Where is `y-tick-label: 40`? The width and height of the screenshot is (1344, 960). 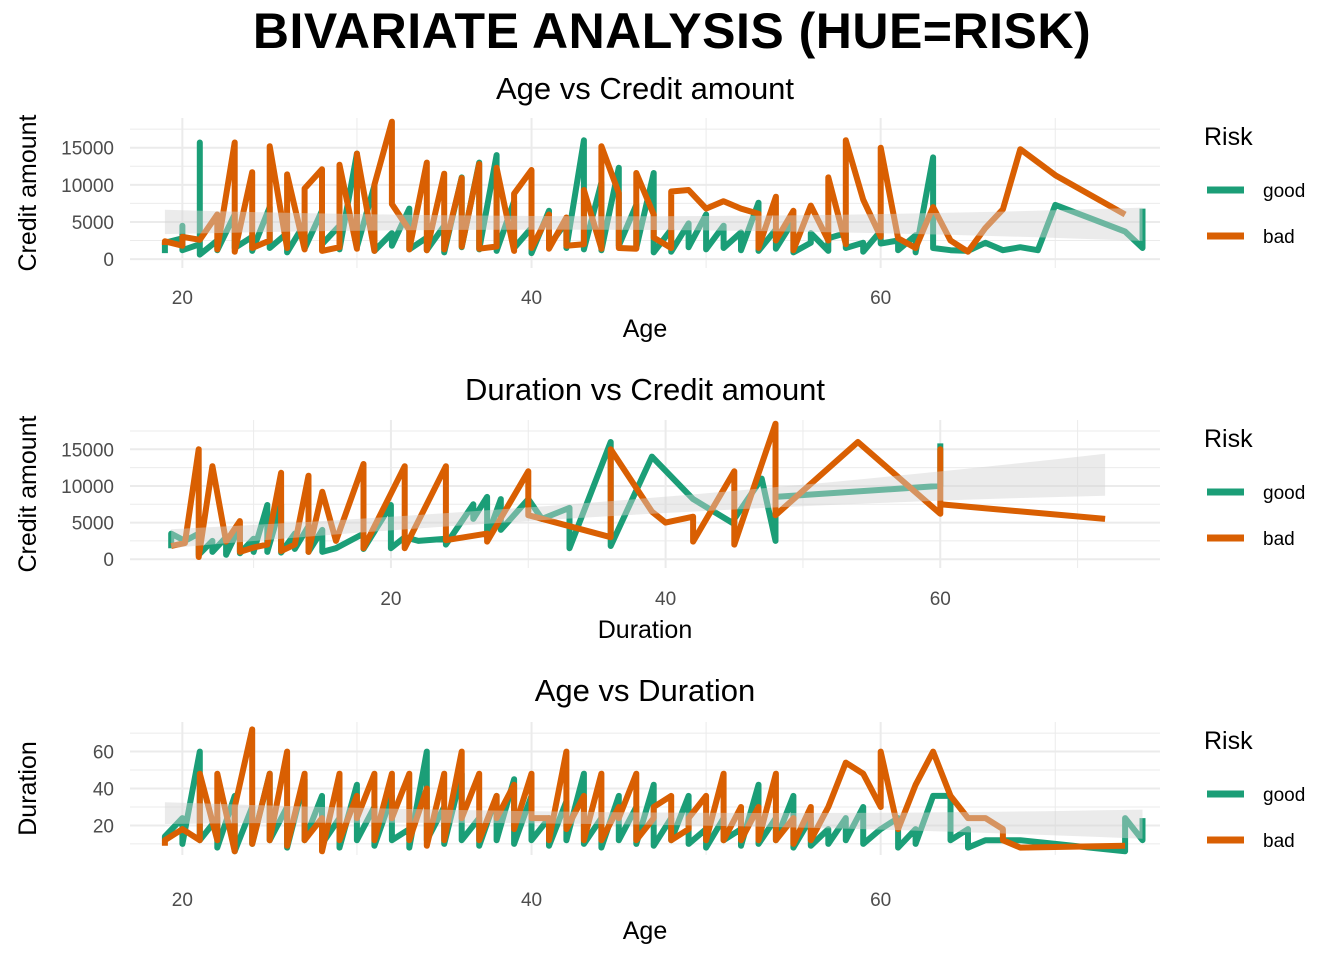
y-tick-label: 40 is located at coordinates (103, 790).